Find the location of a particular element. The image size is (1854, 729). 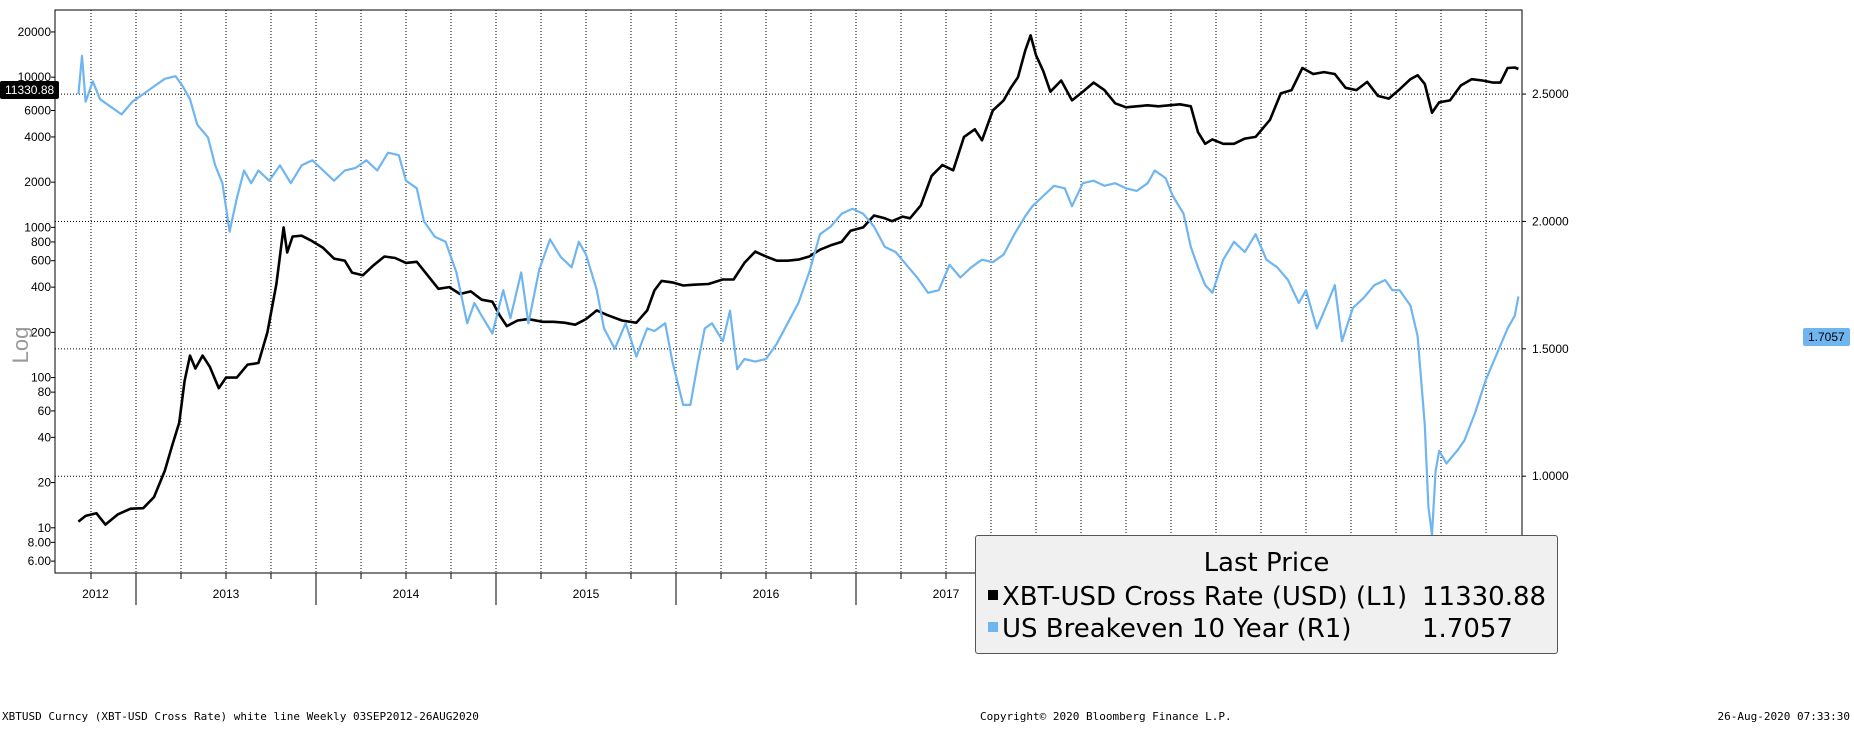

legend-row-xbt: XBT-USD Cross Rate (USD) (L1) 11330.88 is located at coordinates (1267, 597).